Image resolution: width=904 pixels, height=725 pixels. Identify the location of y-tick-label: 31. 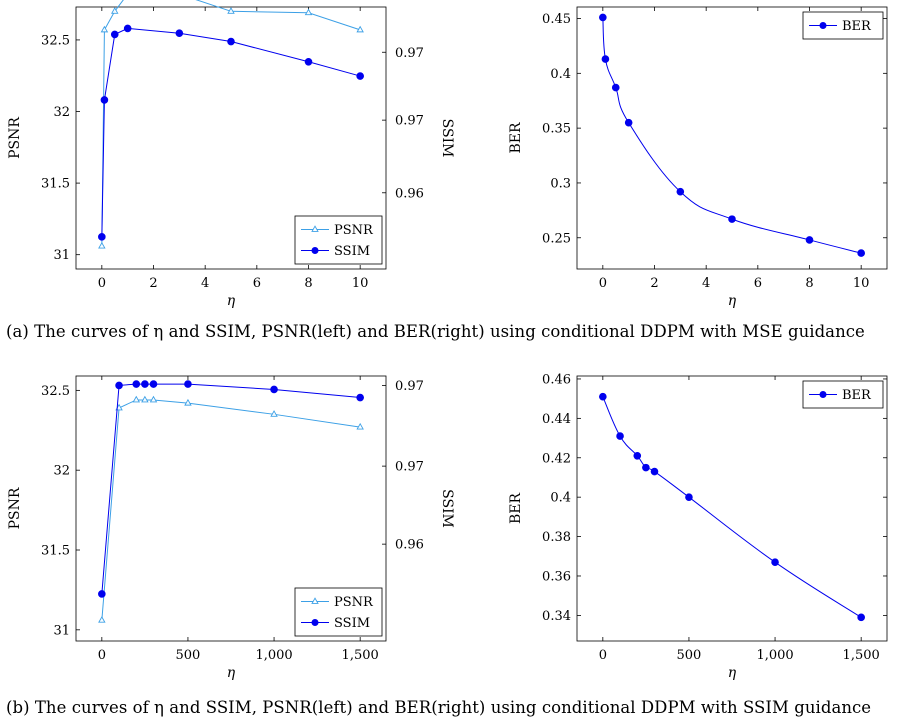
(61, 255).